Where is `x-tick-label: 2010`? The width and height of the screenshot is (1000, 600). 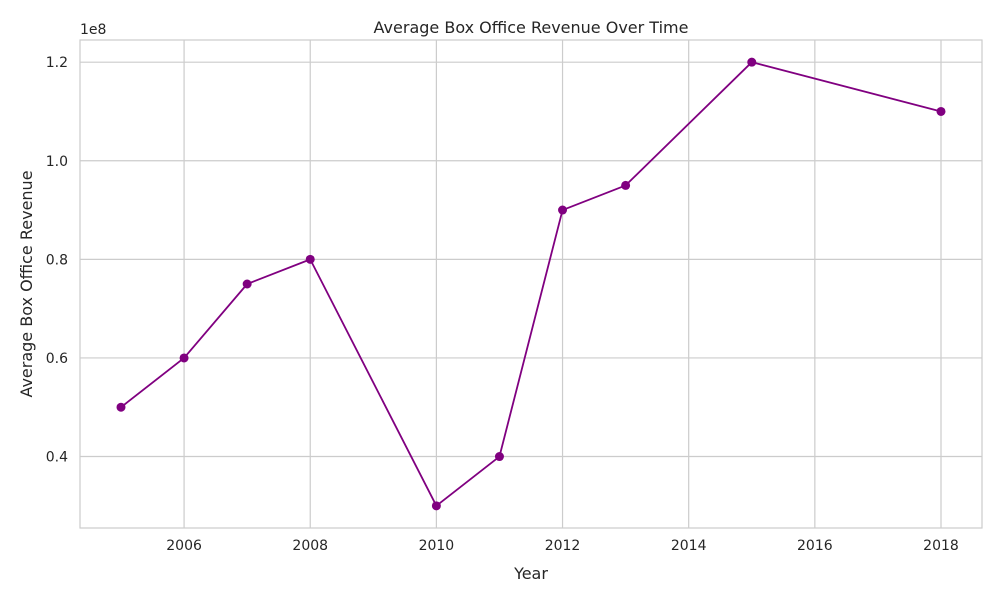
x-tick-label: 2010 is located at coordinates (437, 546).